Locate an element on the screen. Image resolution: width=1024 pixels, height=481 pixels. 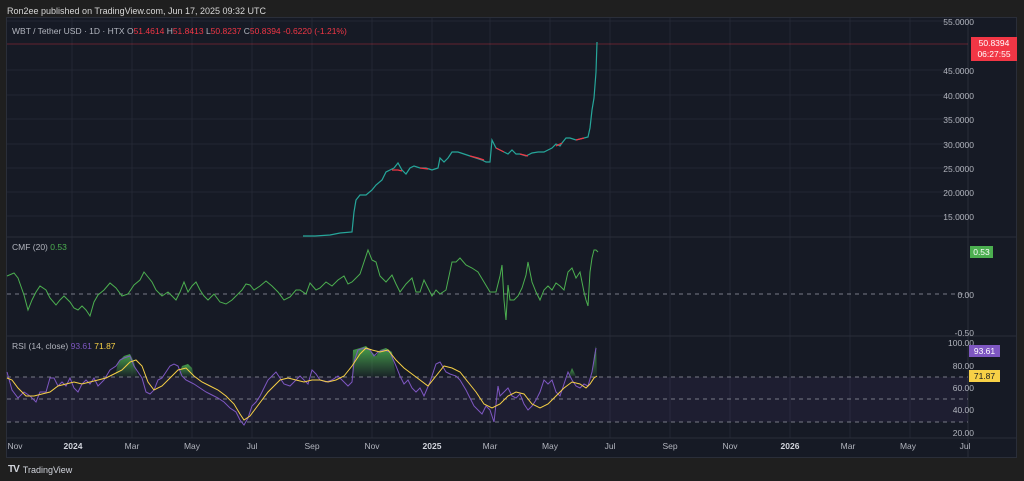
cmf-legend: CMF (20) 0.53 is located at coordinates (39, 247).